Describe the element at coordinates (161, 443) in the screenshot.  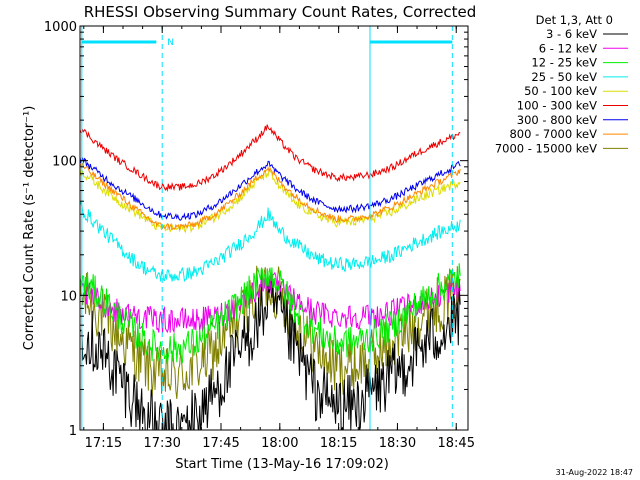
I see `x-tick-label-2: 17:30` at that location.